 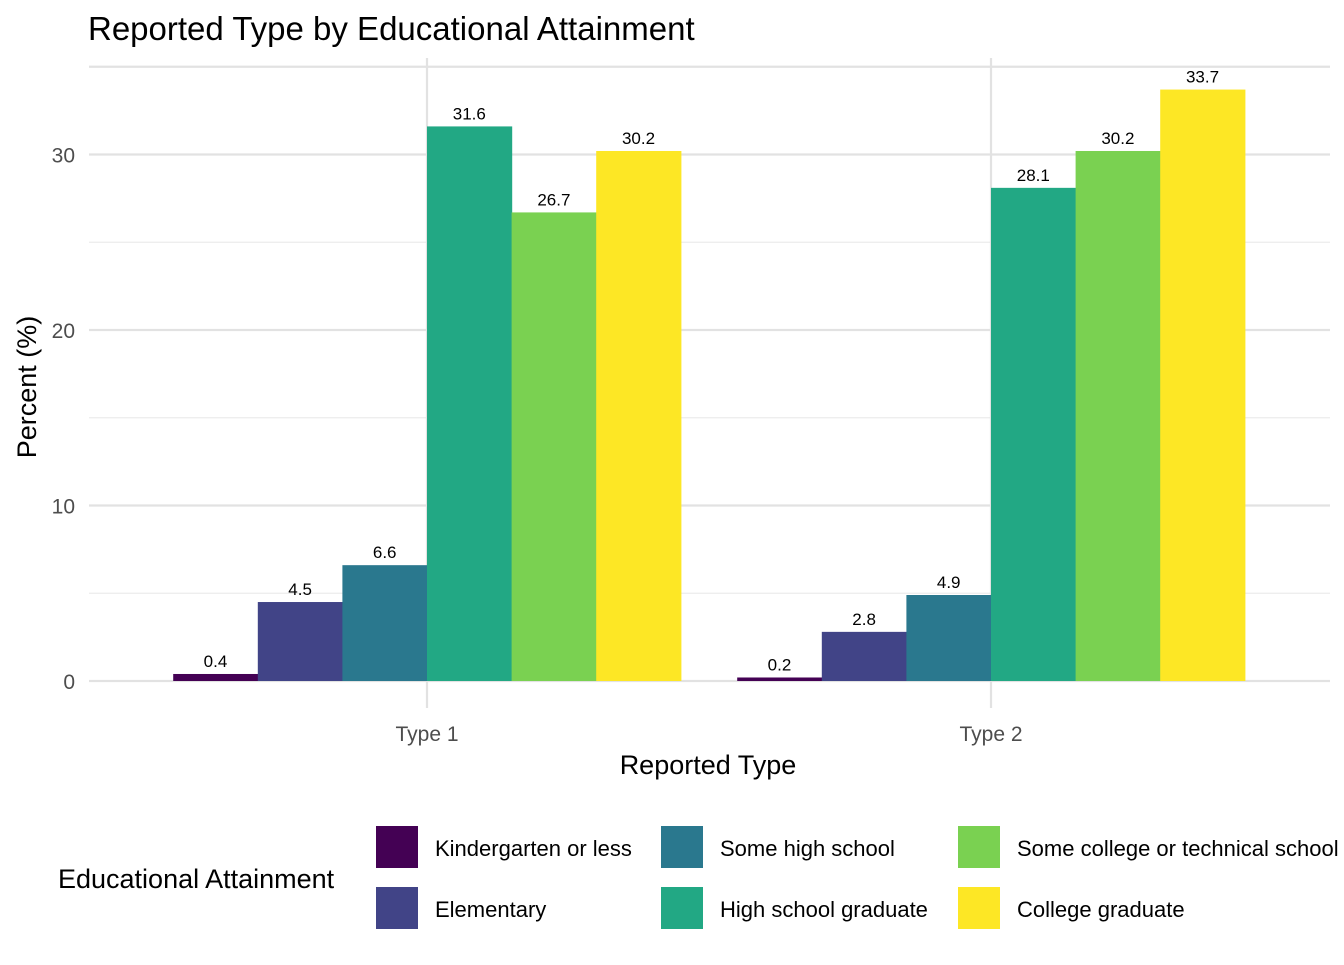 I want to click on x-tick-label: Type 2, so click(x=990, y=734).